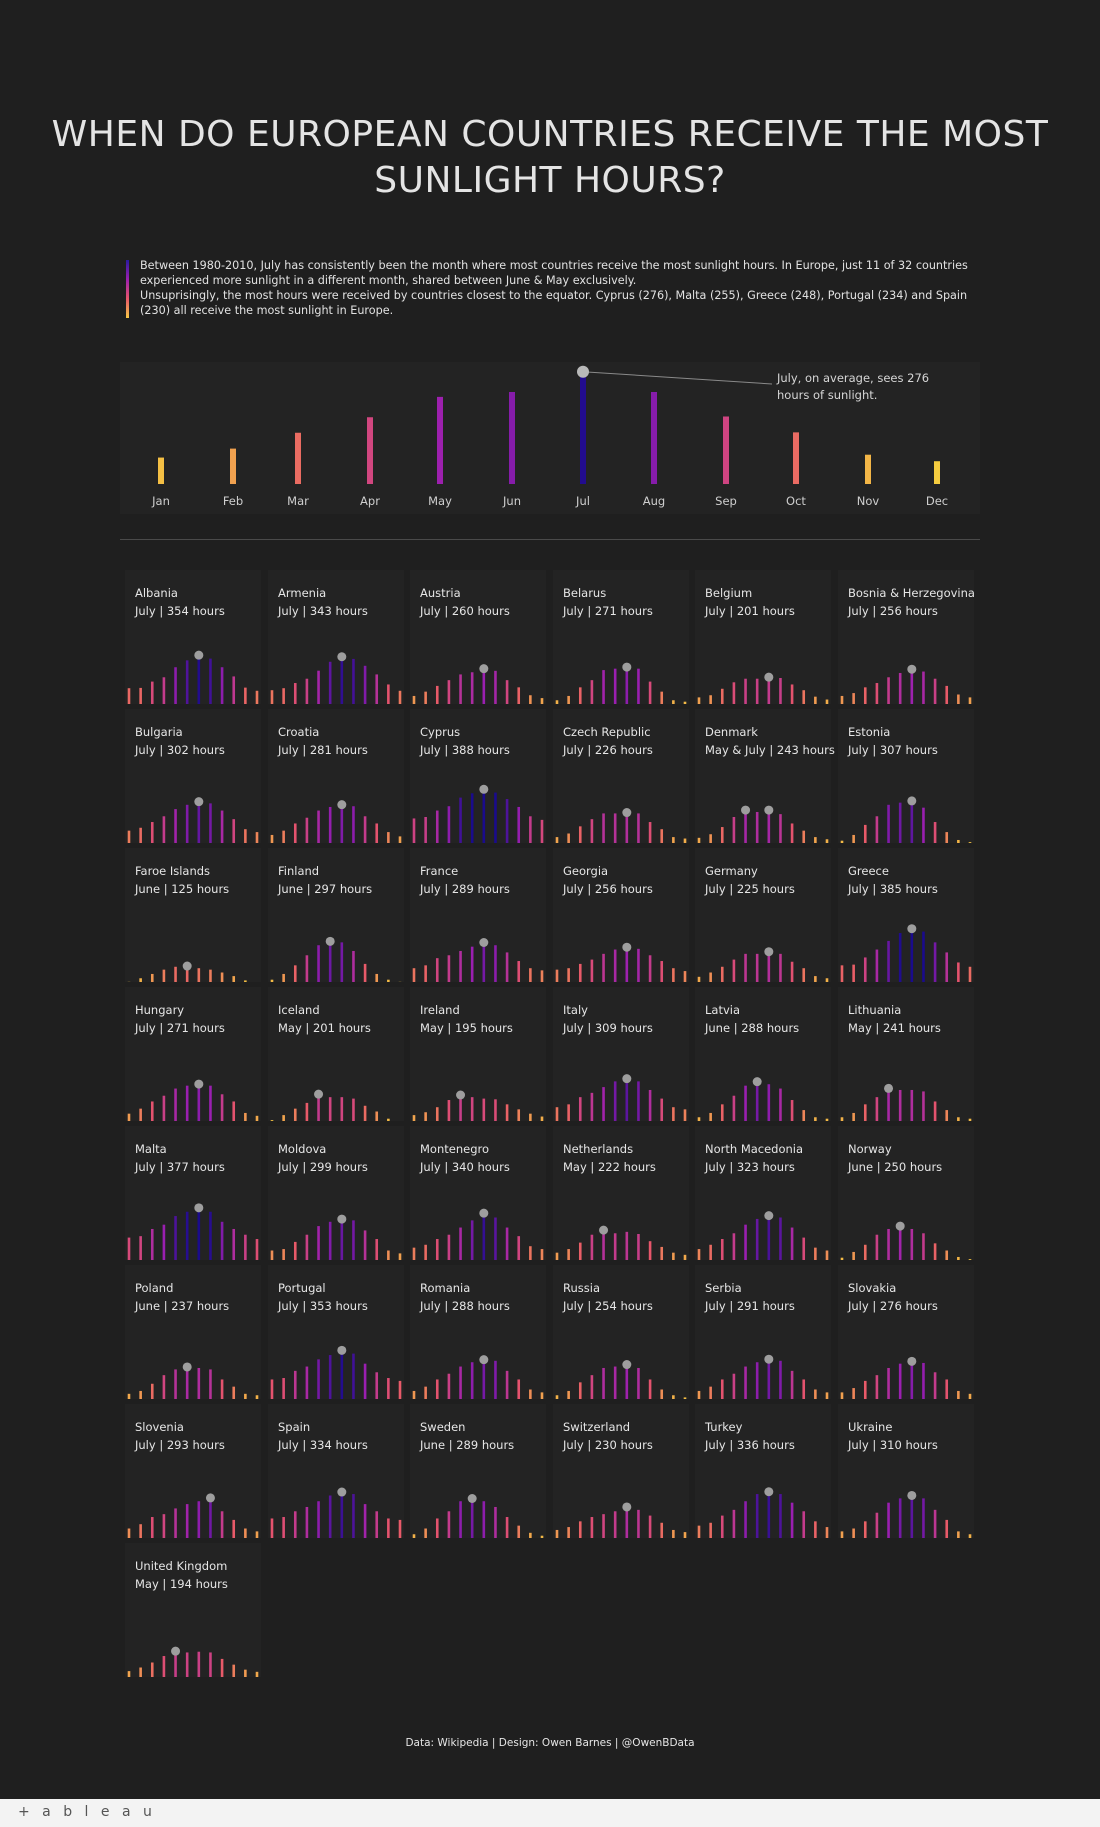 This screenshot has height=1827, width=1100. I want to click on country-name: Russia, so click(581, 1288).